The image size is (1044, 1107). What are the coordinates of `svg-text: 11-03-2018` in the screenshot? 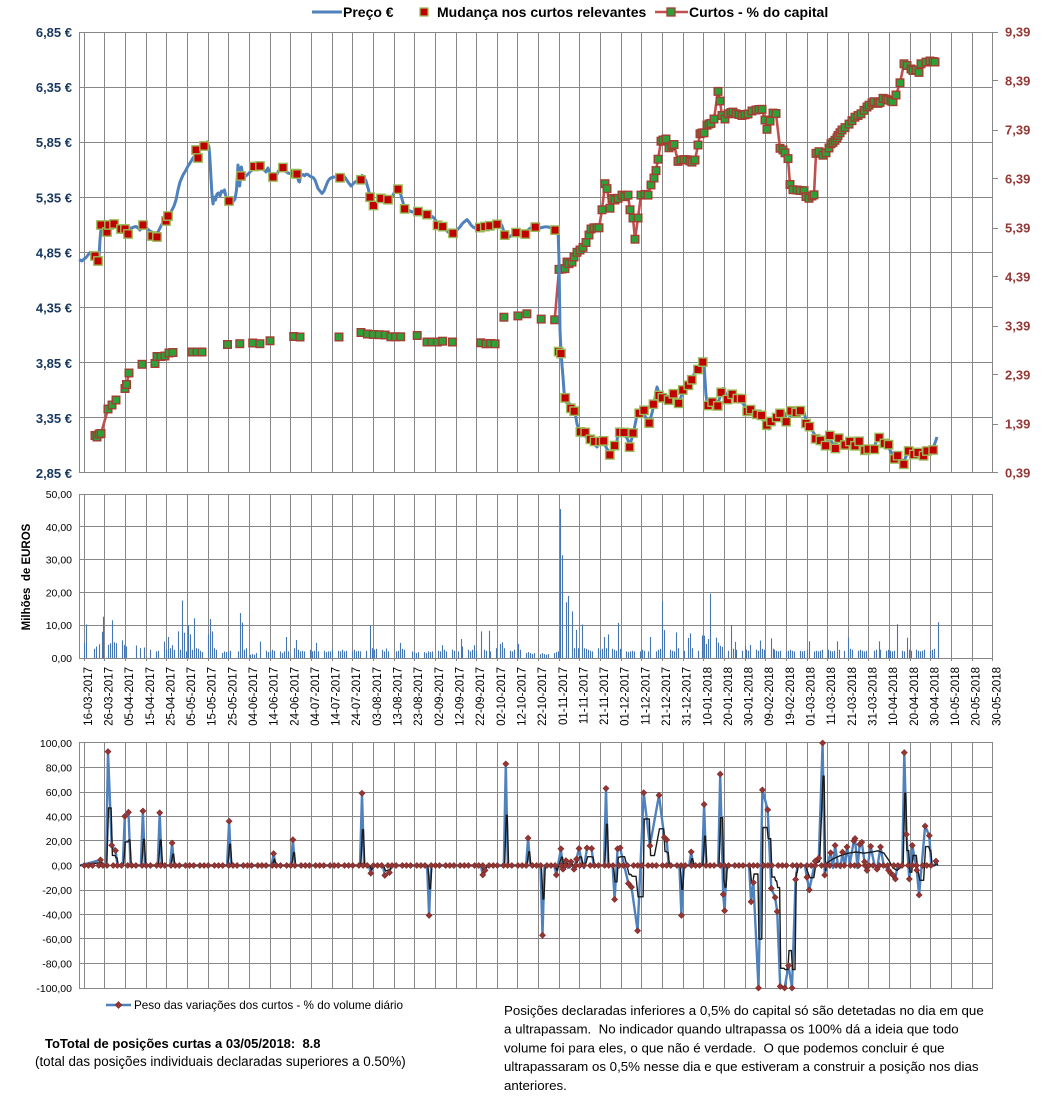 It's located at (832, 696).